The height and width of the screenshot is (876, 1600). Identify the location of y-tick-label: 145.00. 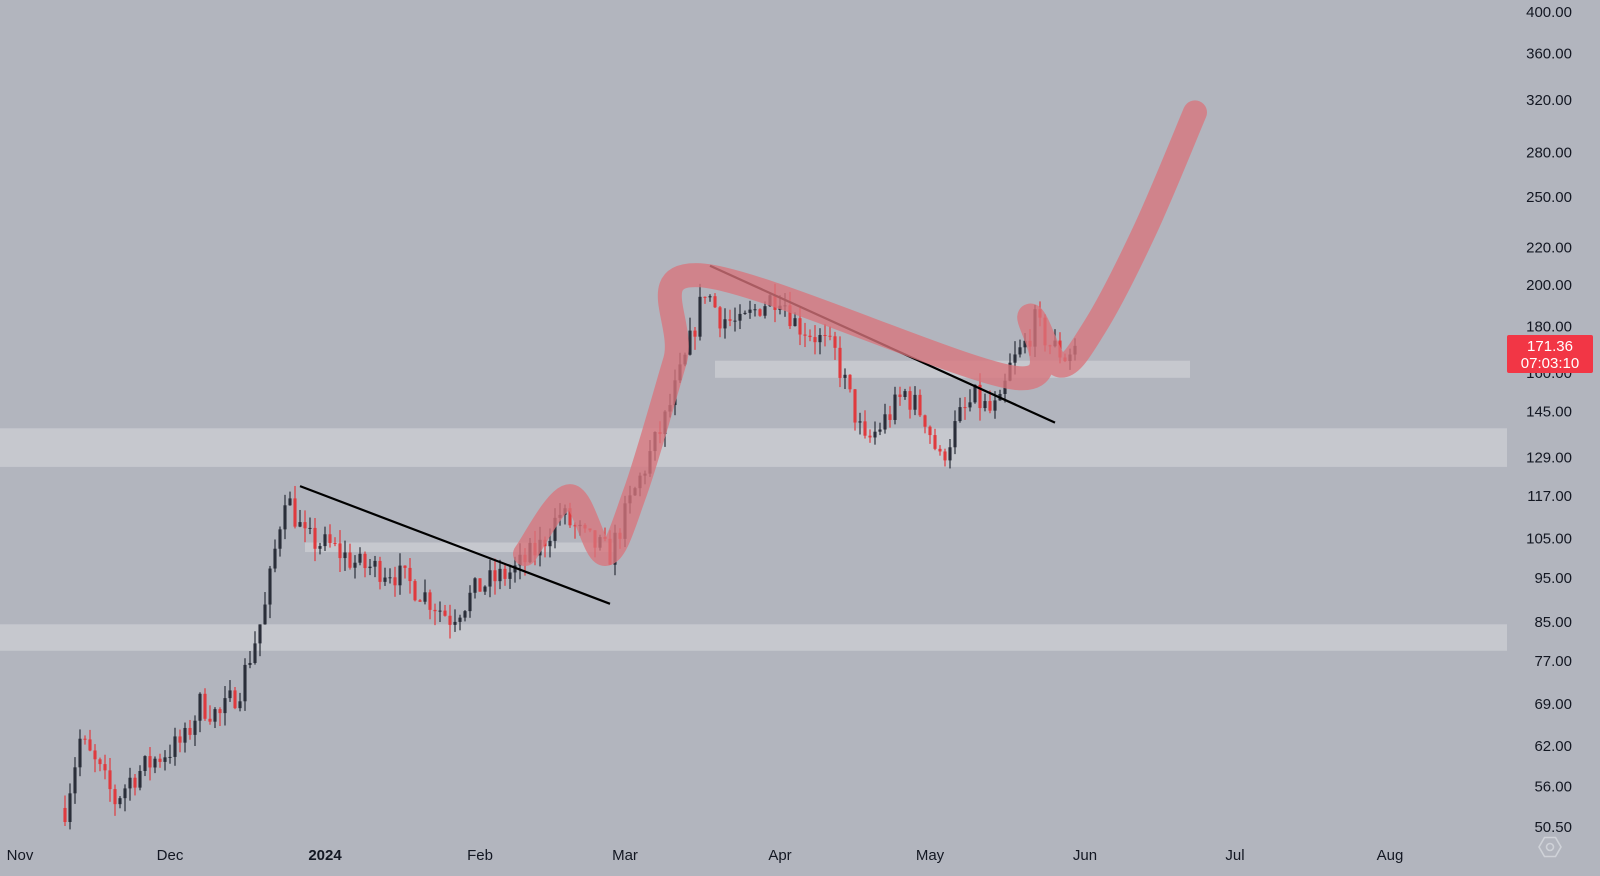
(1549, 412).